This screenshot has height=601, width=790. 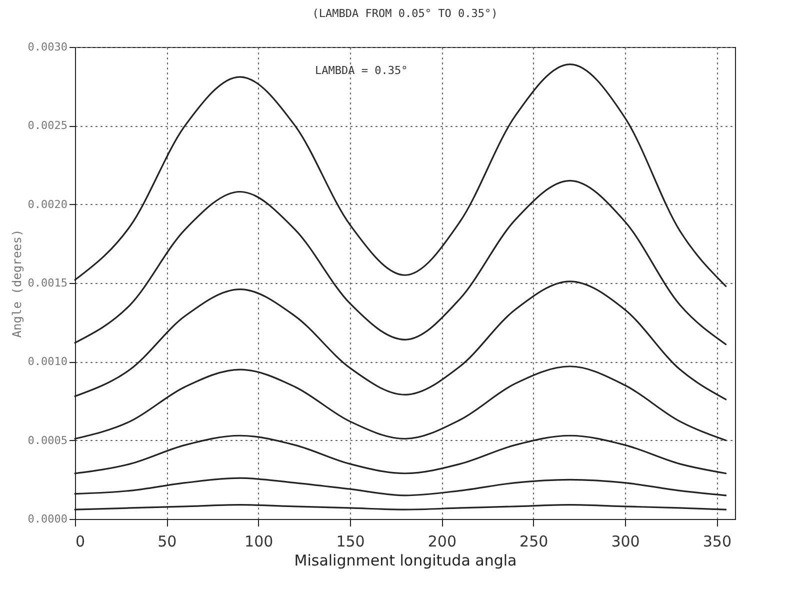 I want to click on x-axis-title: Misalignment longituda angla, so click(x=405, y=561).